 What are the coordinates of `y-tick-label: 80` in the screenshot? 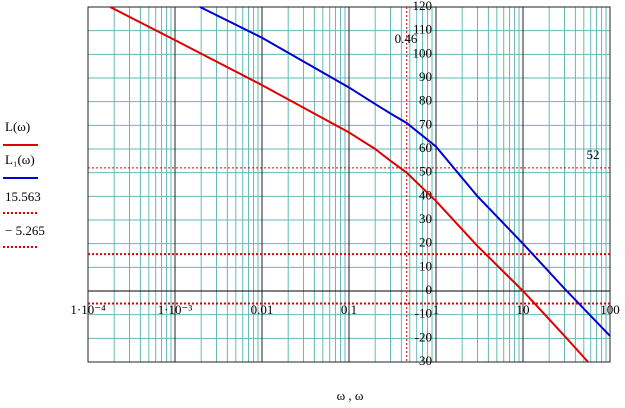 It's located at (425, 100).